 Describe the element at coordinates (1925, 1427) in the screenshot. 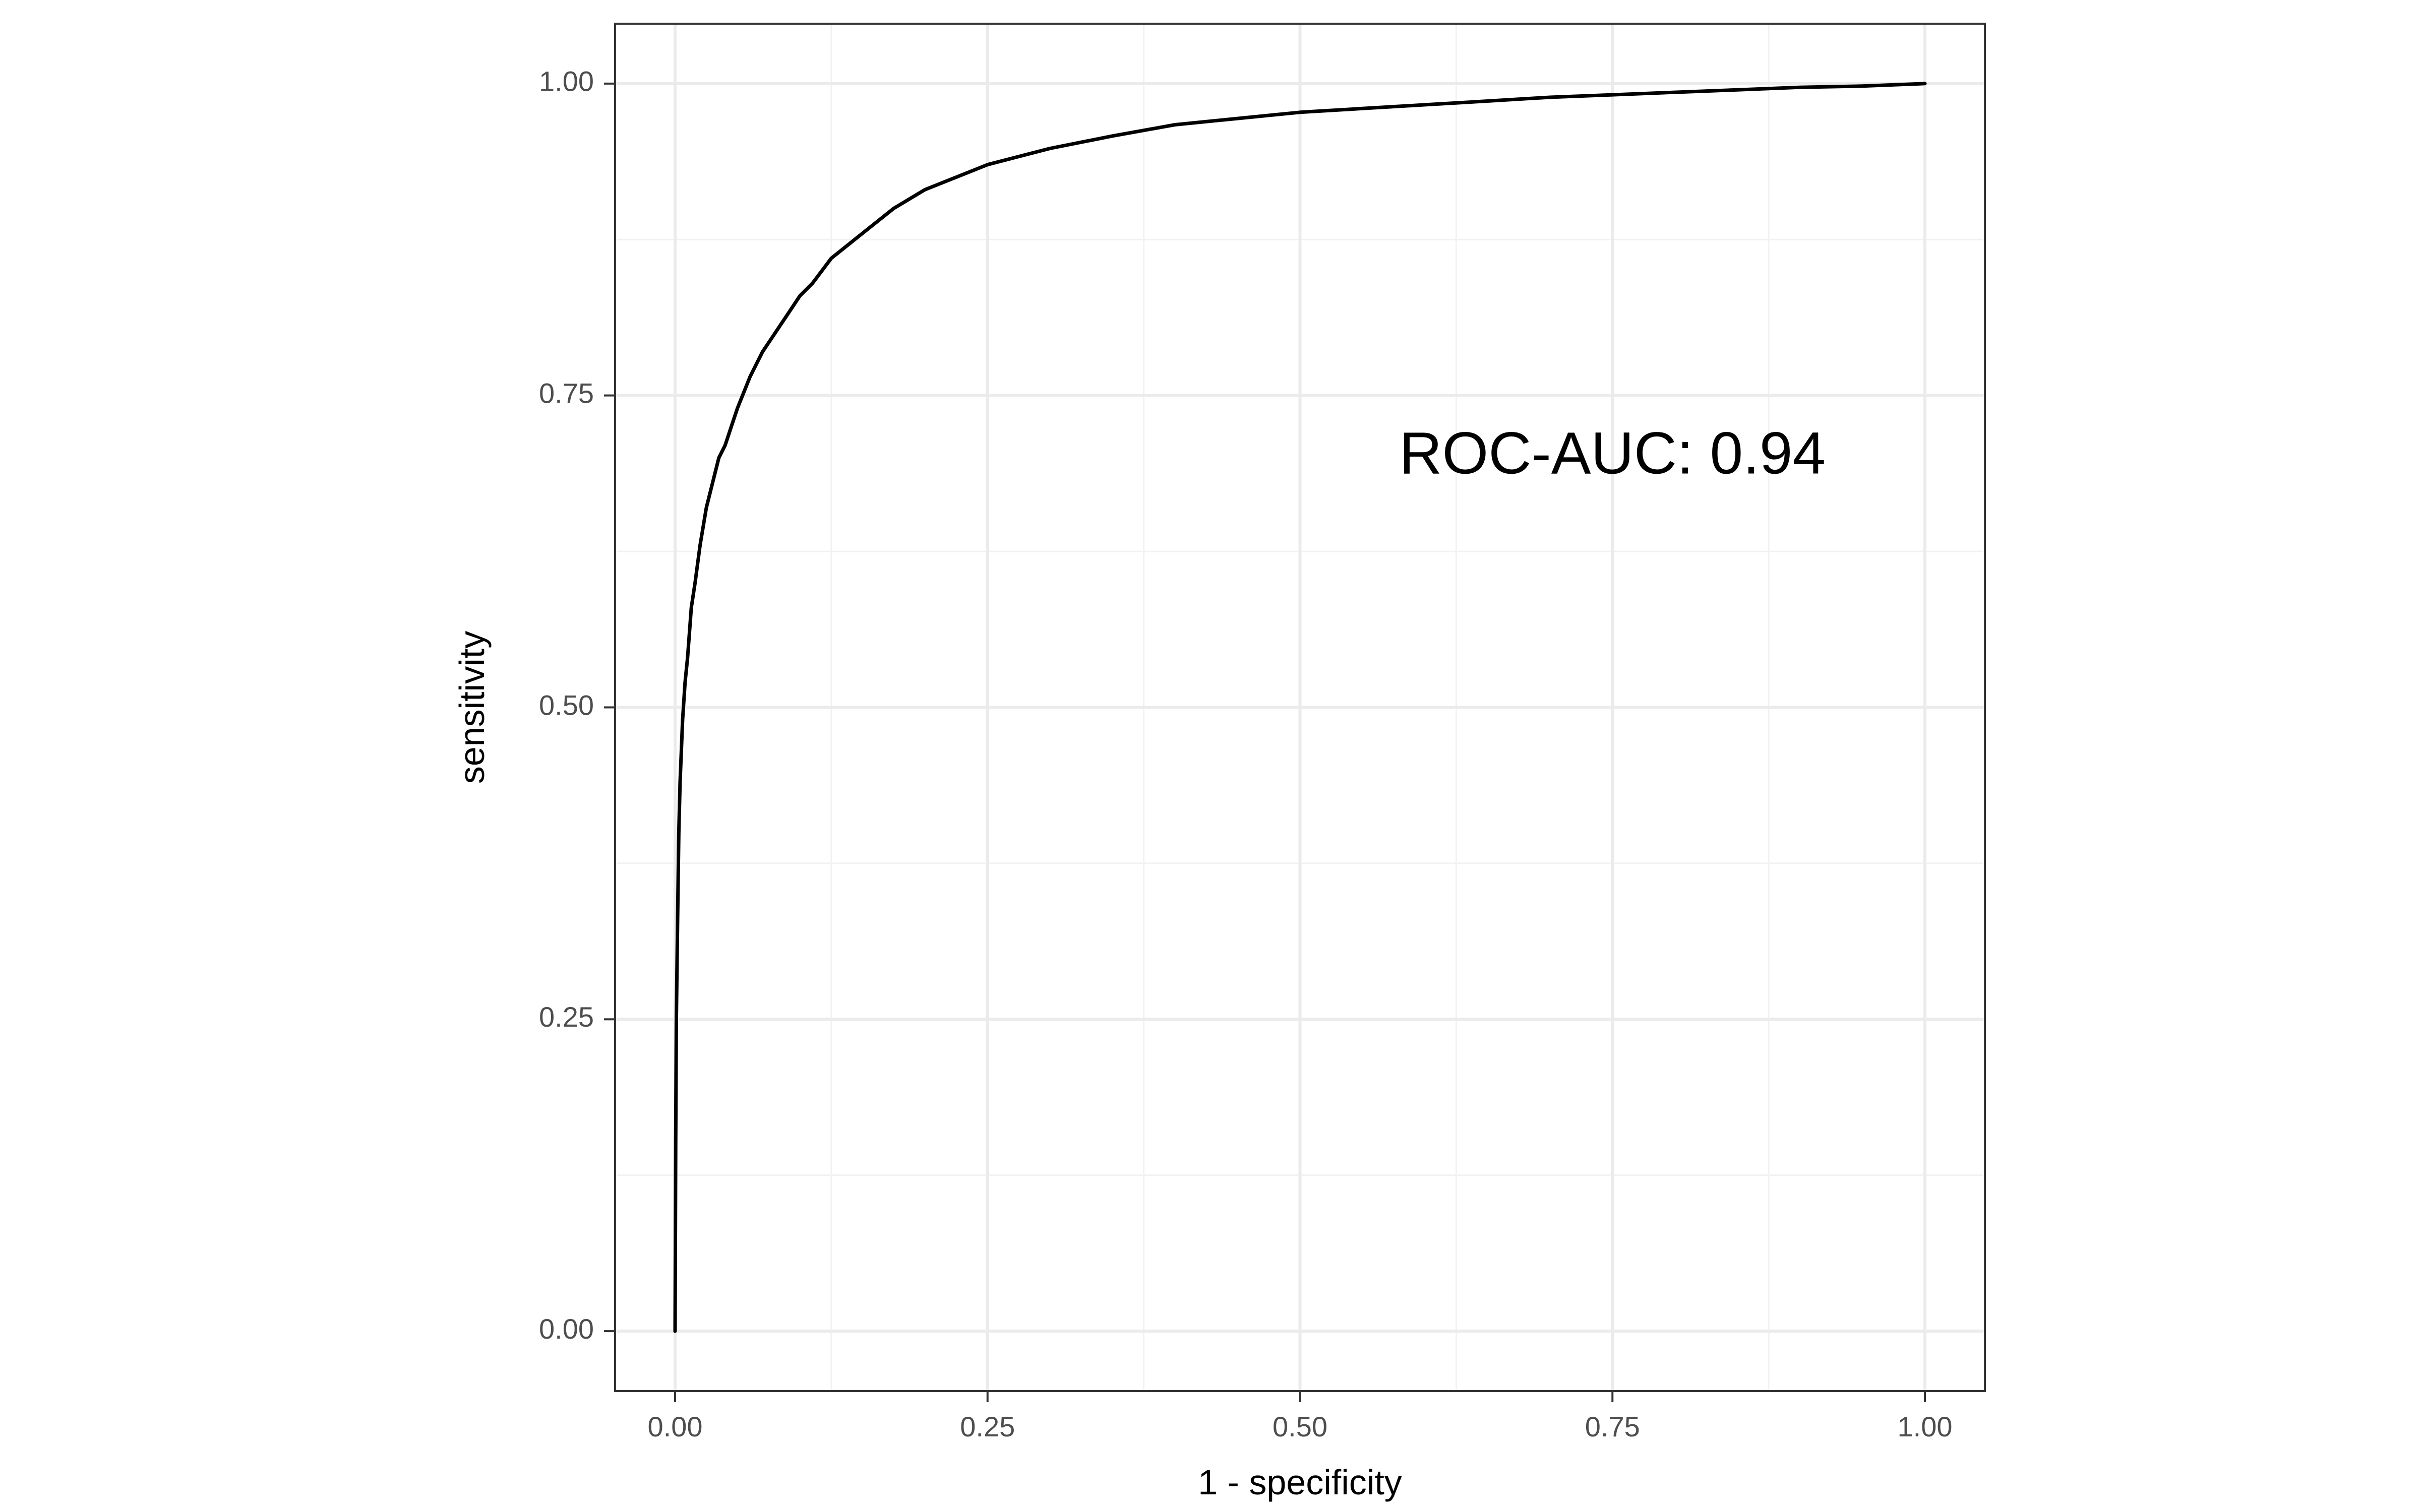

I see `x-tick-label: 1.00` at that location.